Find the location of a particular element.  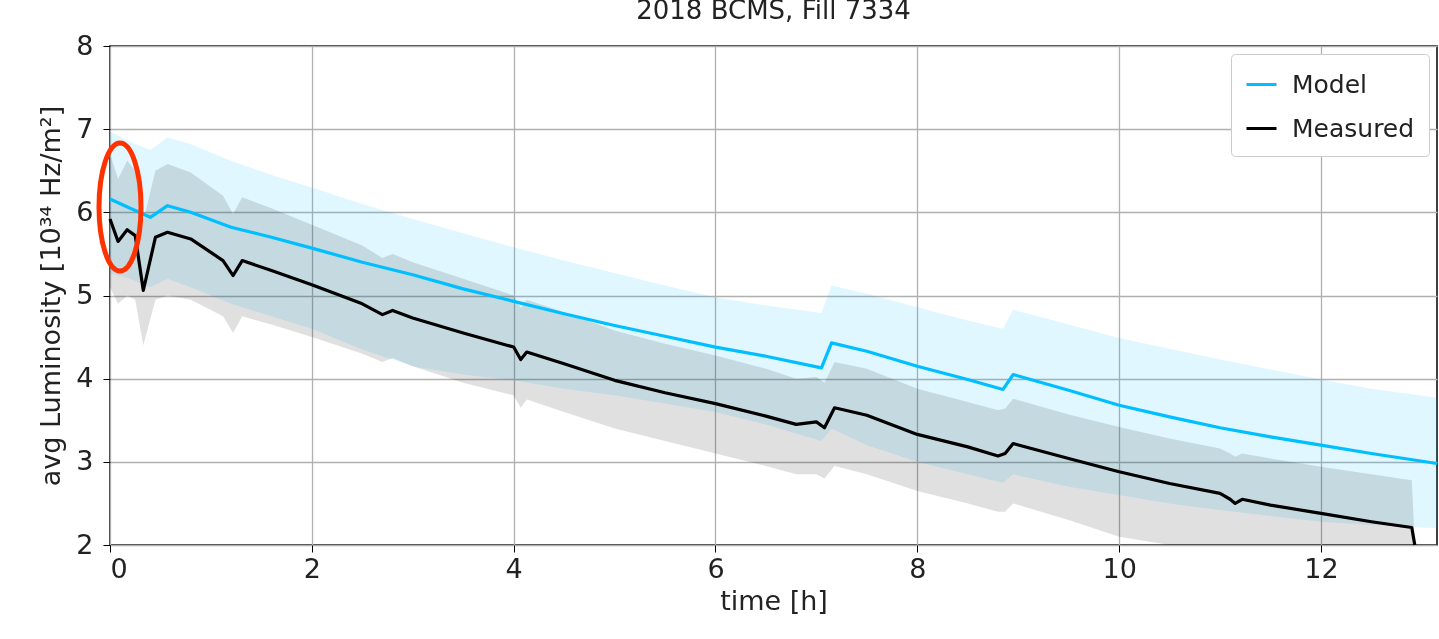

y-tick-label: 8 is located at coordinates (85, 45).